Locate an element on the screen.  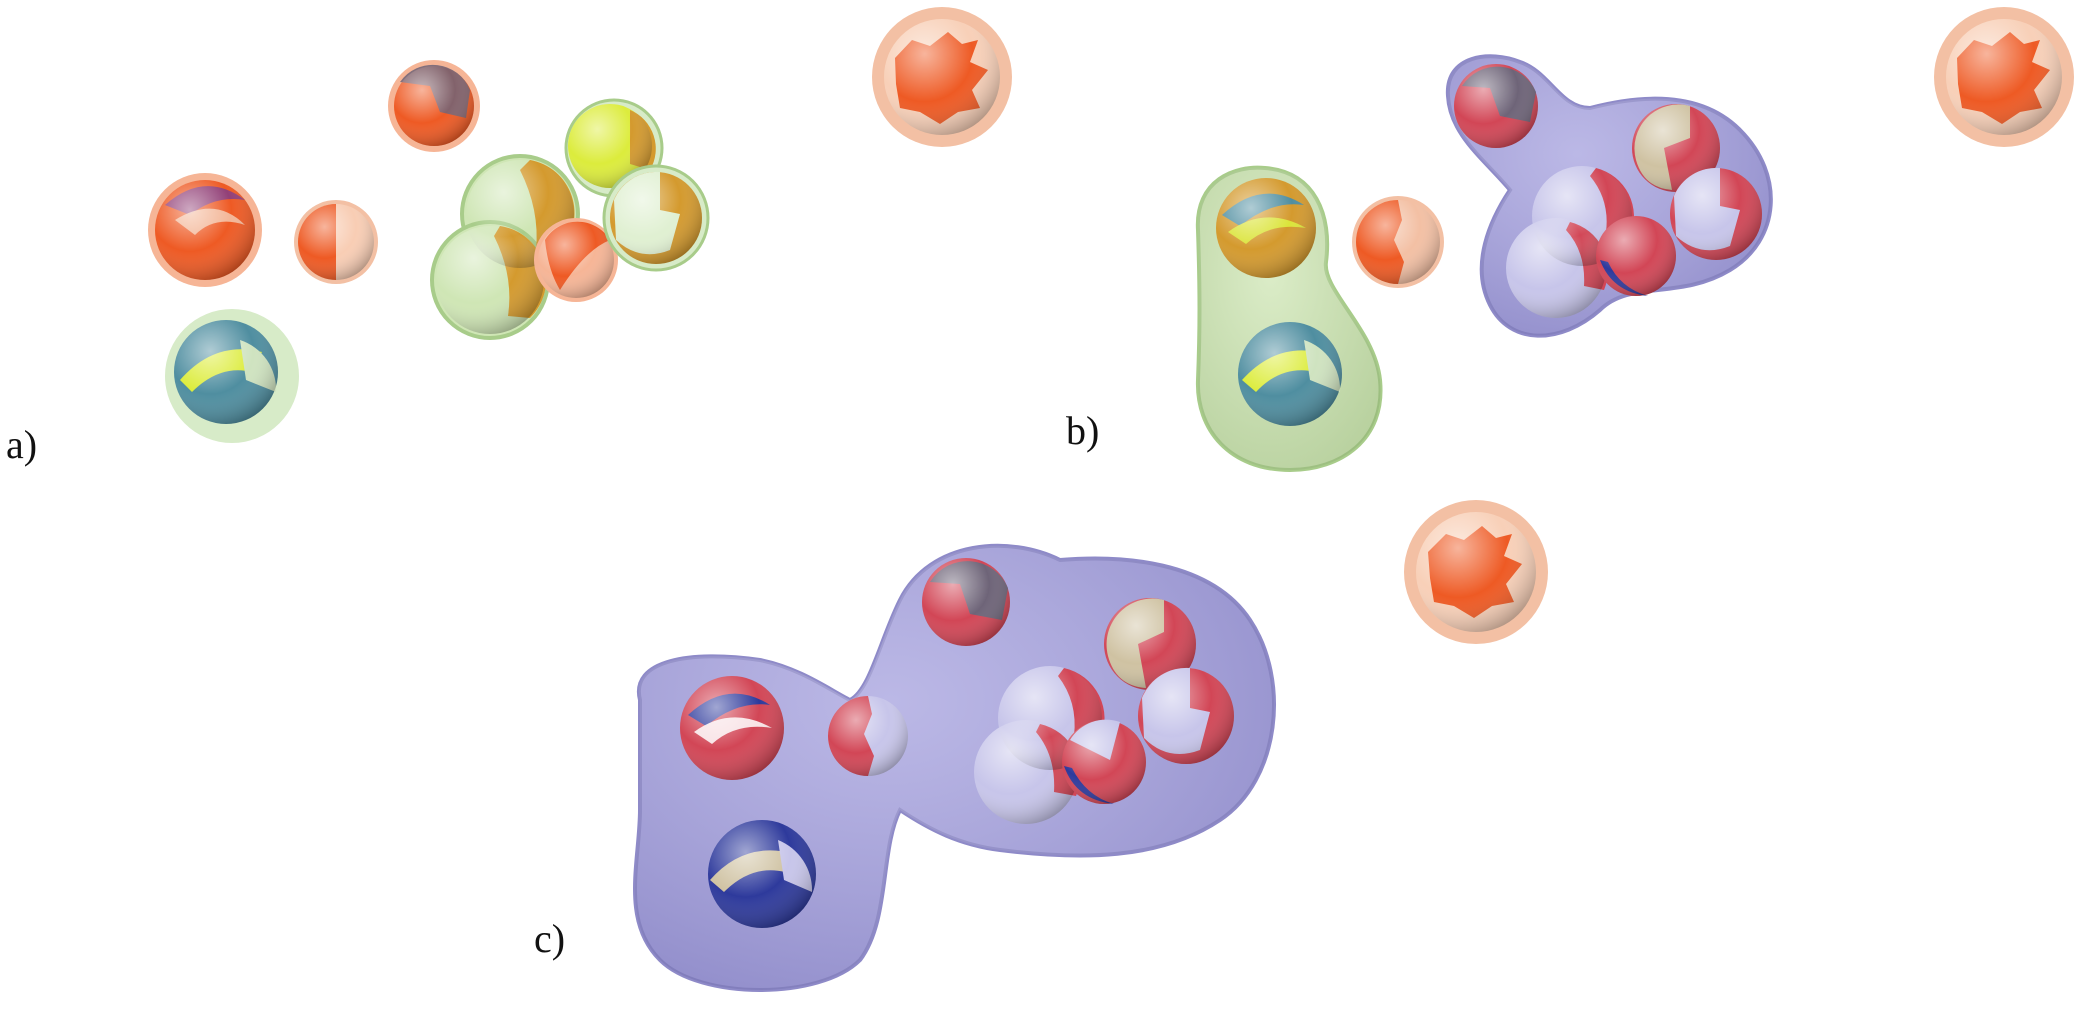
panel-label-c: c) is located at coordinates (549, 938).